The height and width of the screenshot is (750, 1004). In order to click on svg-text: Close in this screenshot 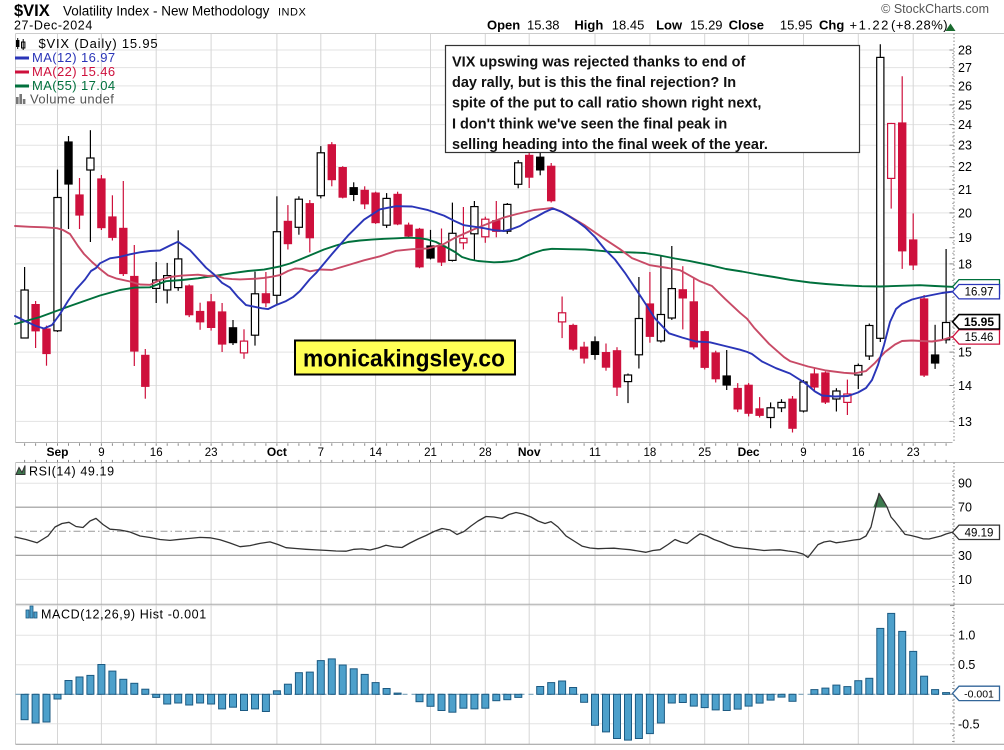, I will do `click(746, 25)`.